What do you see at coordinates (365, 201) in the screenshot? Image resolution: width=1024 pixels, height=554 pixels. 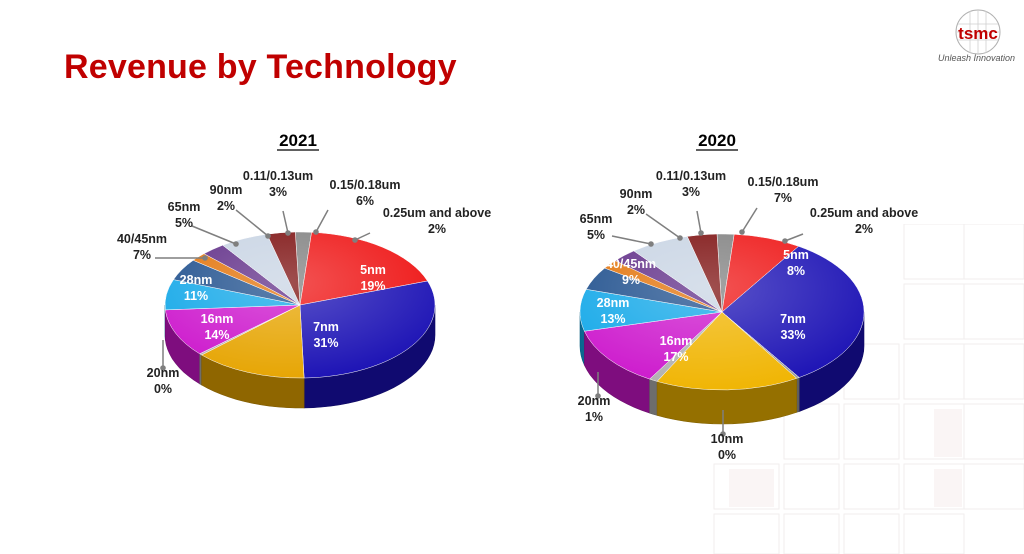 I see `value-0-15-0-18um: 6%` at bounding box center [365, 201].